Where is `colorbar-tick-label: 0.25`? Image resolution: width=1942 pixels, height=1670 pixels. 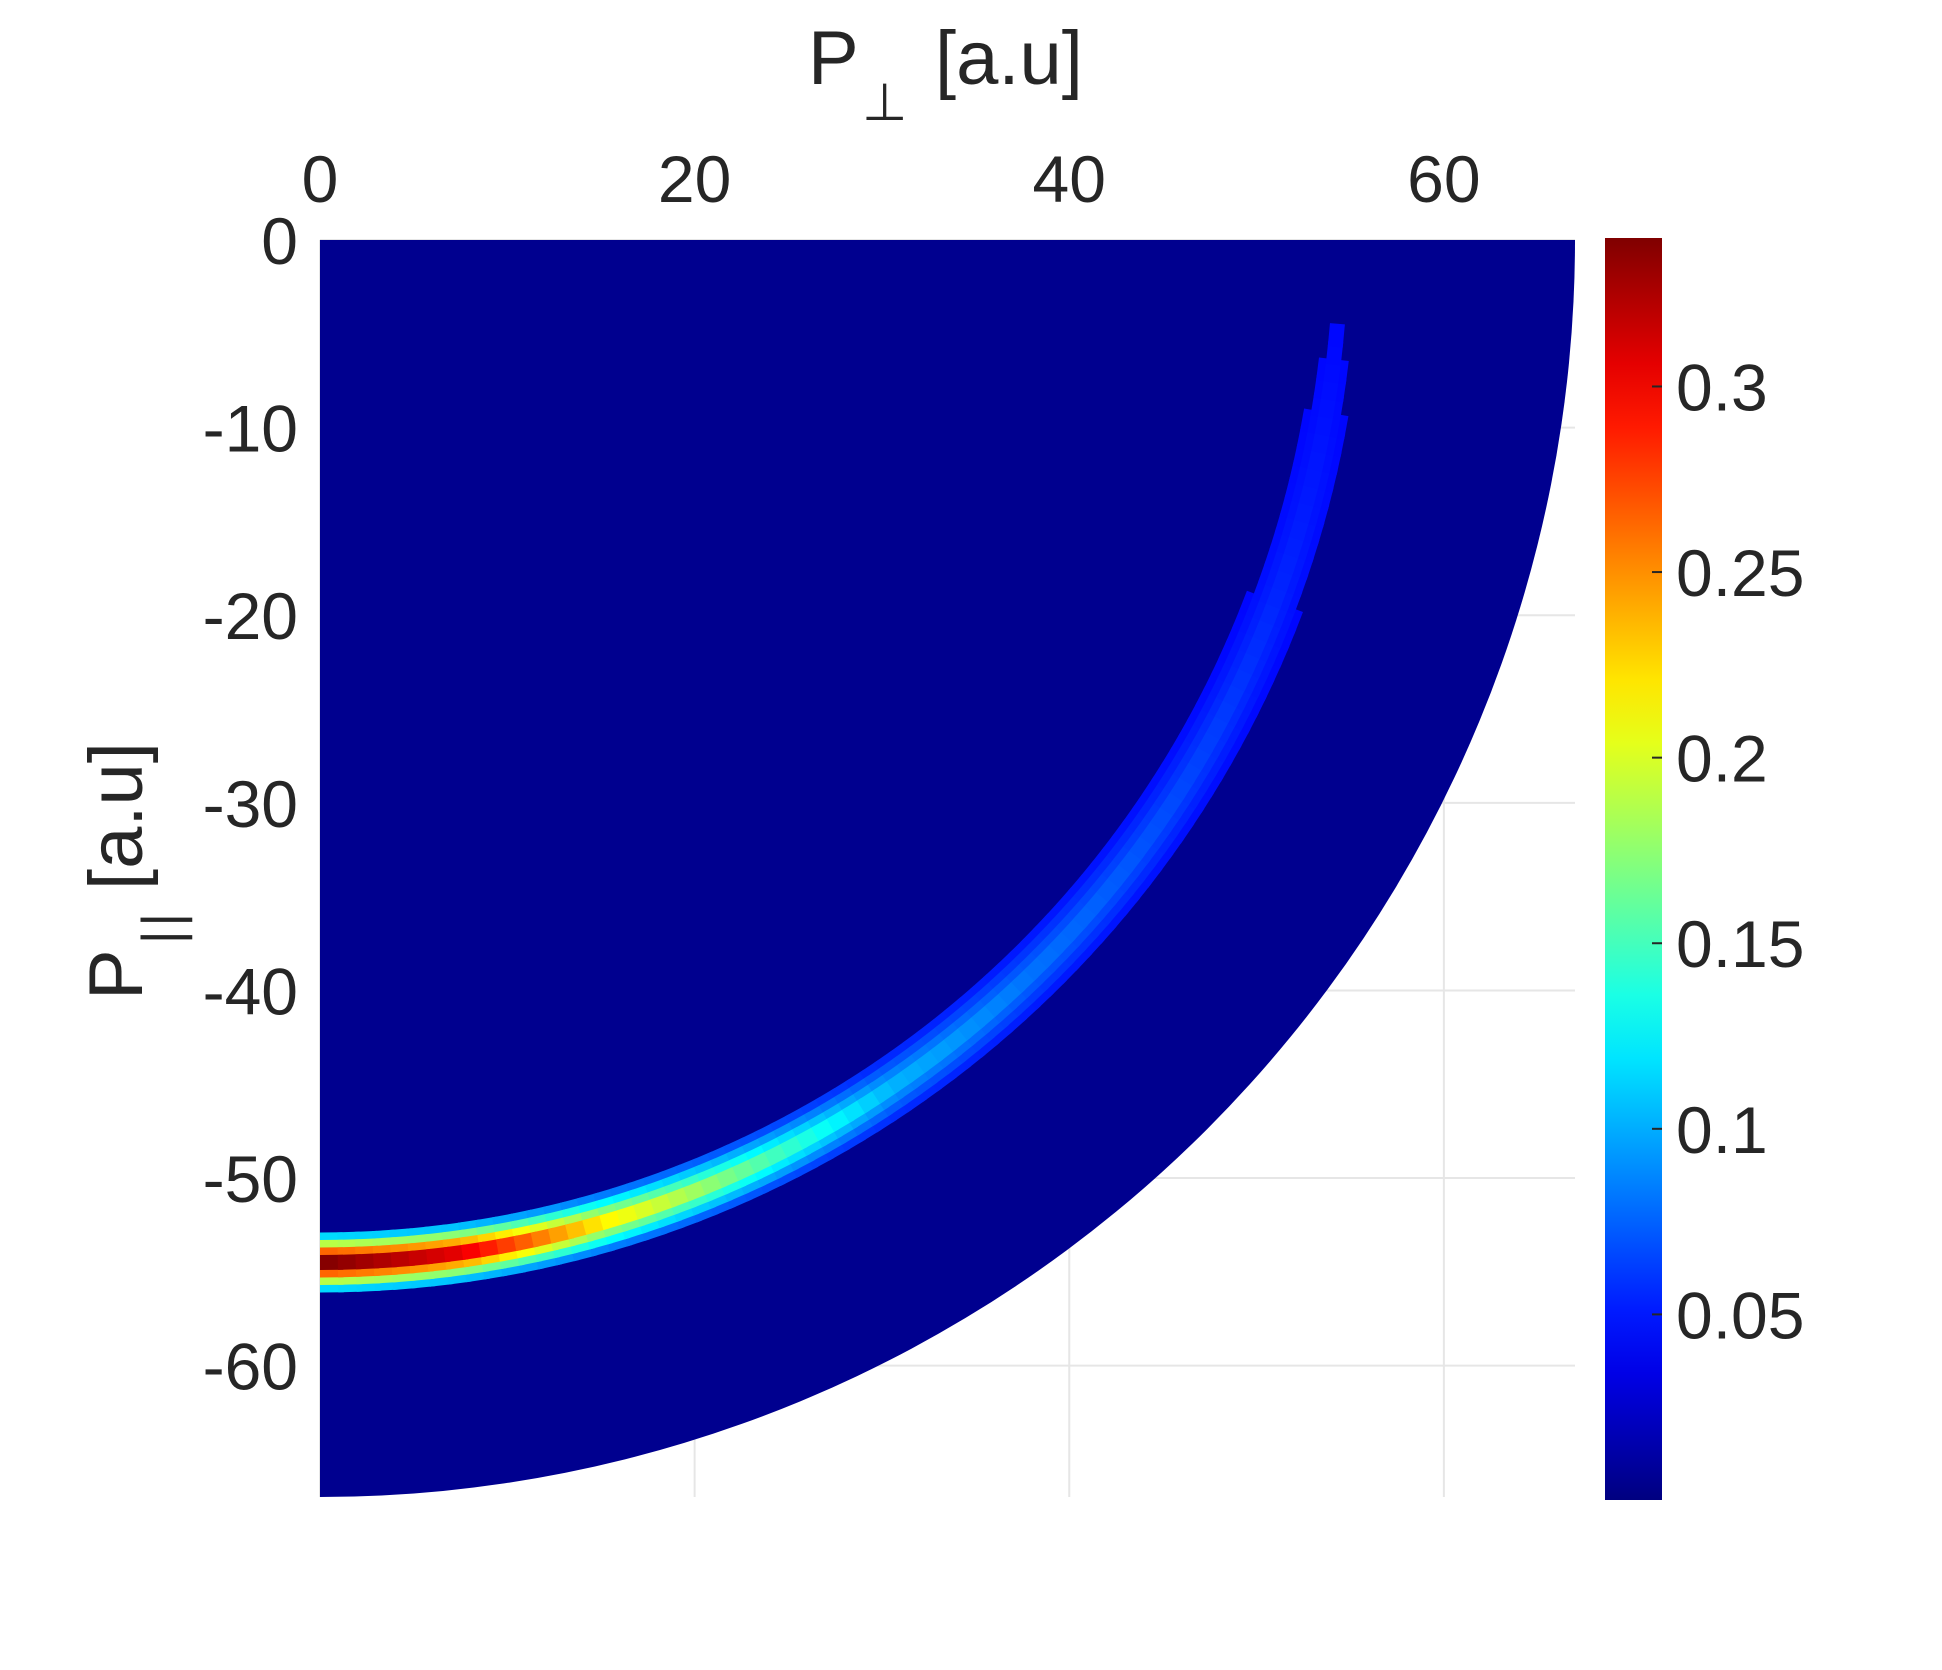
colorbar-tick-label: 0.25 is located at coordinates (1740, 573).